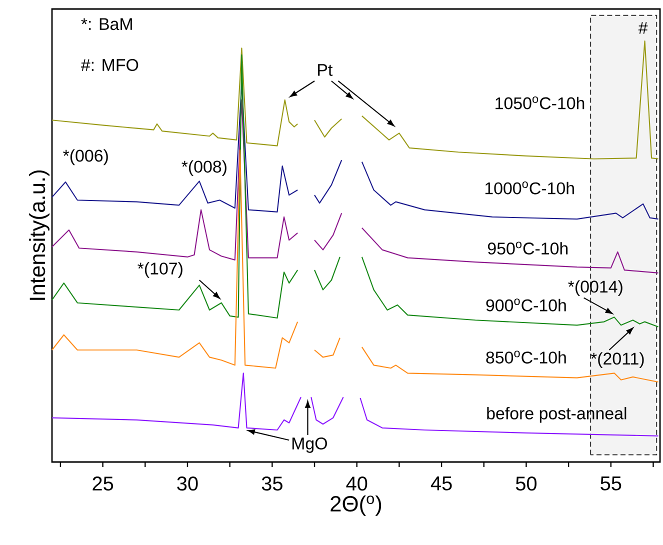 This screenshot has width=663, height=545. What do you see at coordinates (617, 360) in the screenshot?
I see `annotation: *(2011)` at bounding box center [617, 360].